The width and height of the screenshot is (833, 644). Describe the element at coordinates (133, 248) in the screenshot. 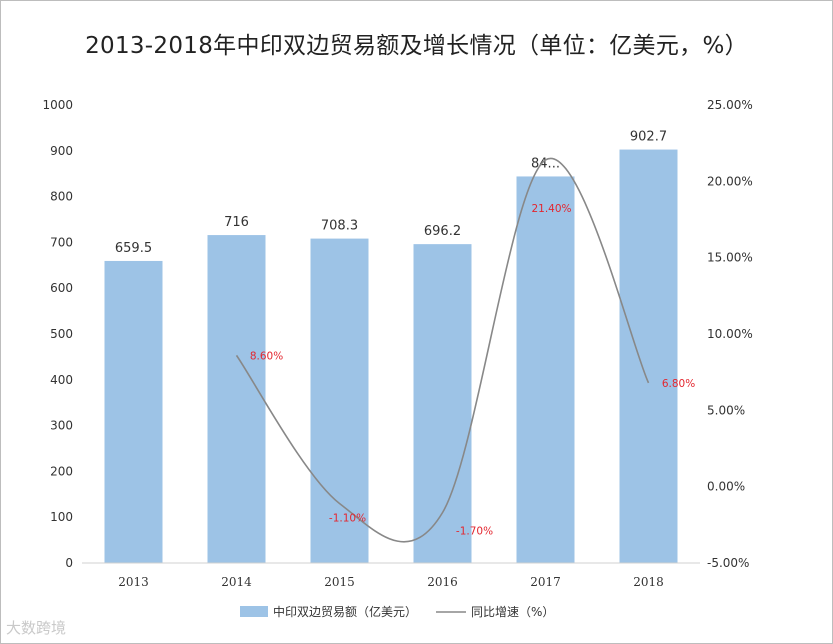

I see `bar-data-label: 659.5` at that location.